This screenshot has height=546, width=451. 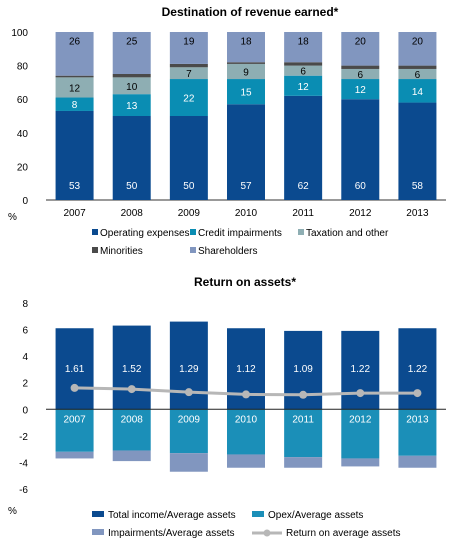 I want to click on chart1-data-label: 62, so click(x=304, y=186).